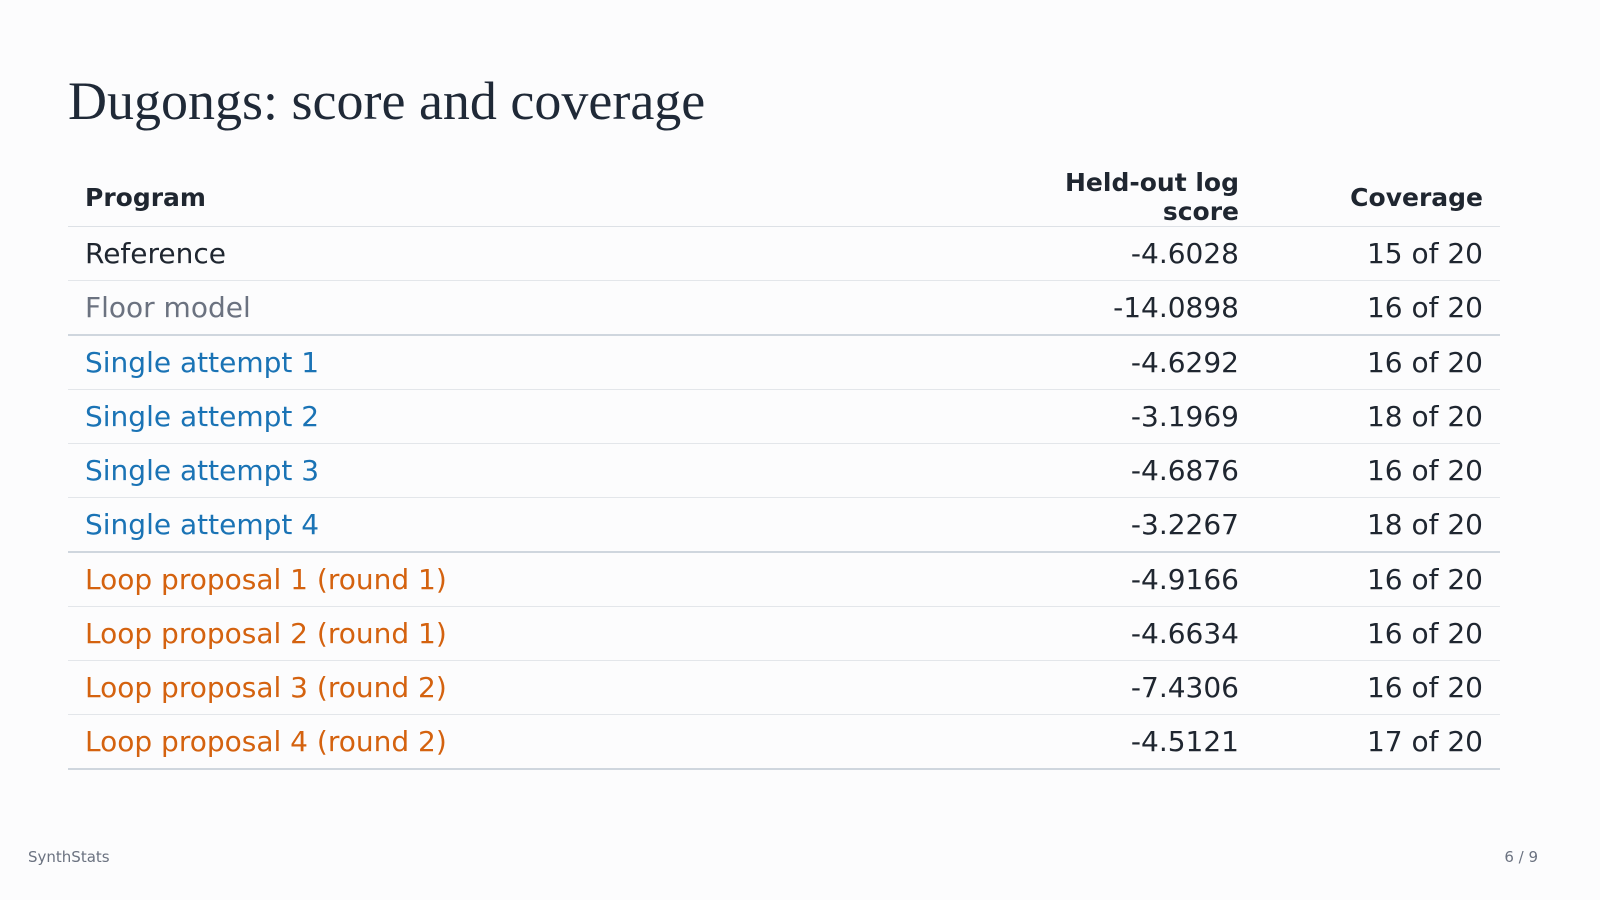  Describe the element at coordinates (530, 197) in the screenshot. I see `column-header: Program` at that location.